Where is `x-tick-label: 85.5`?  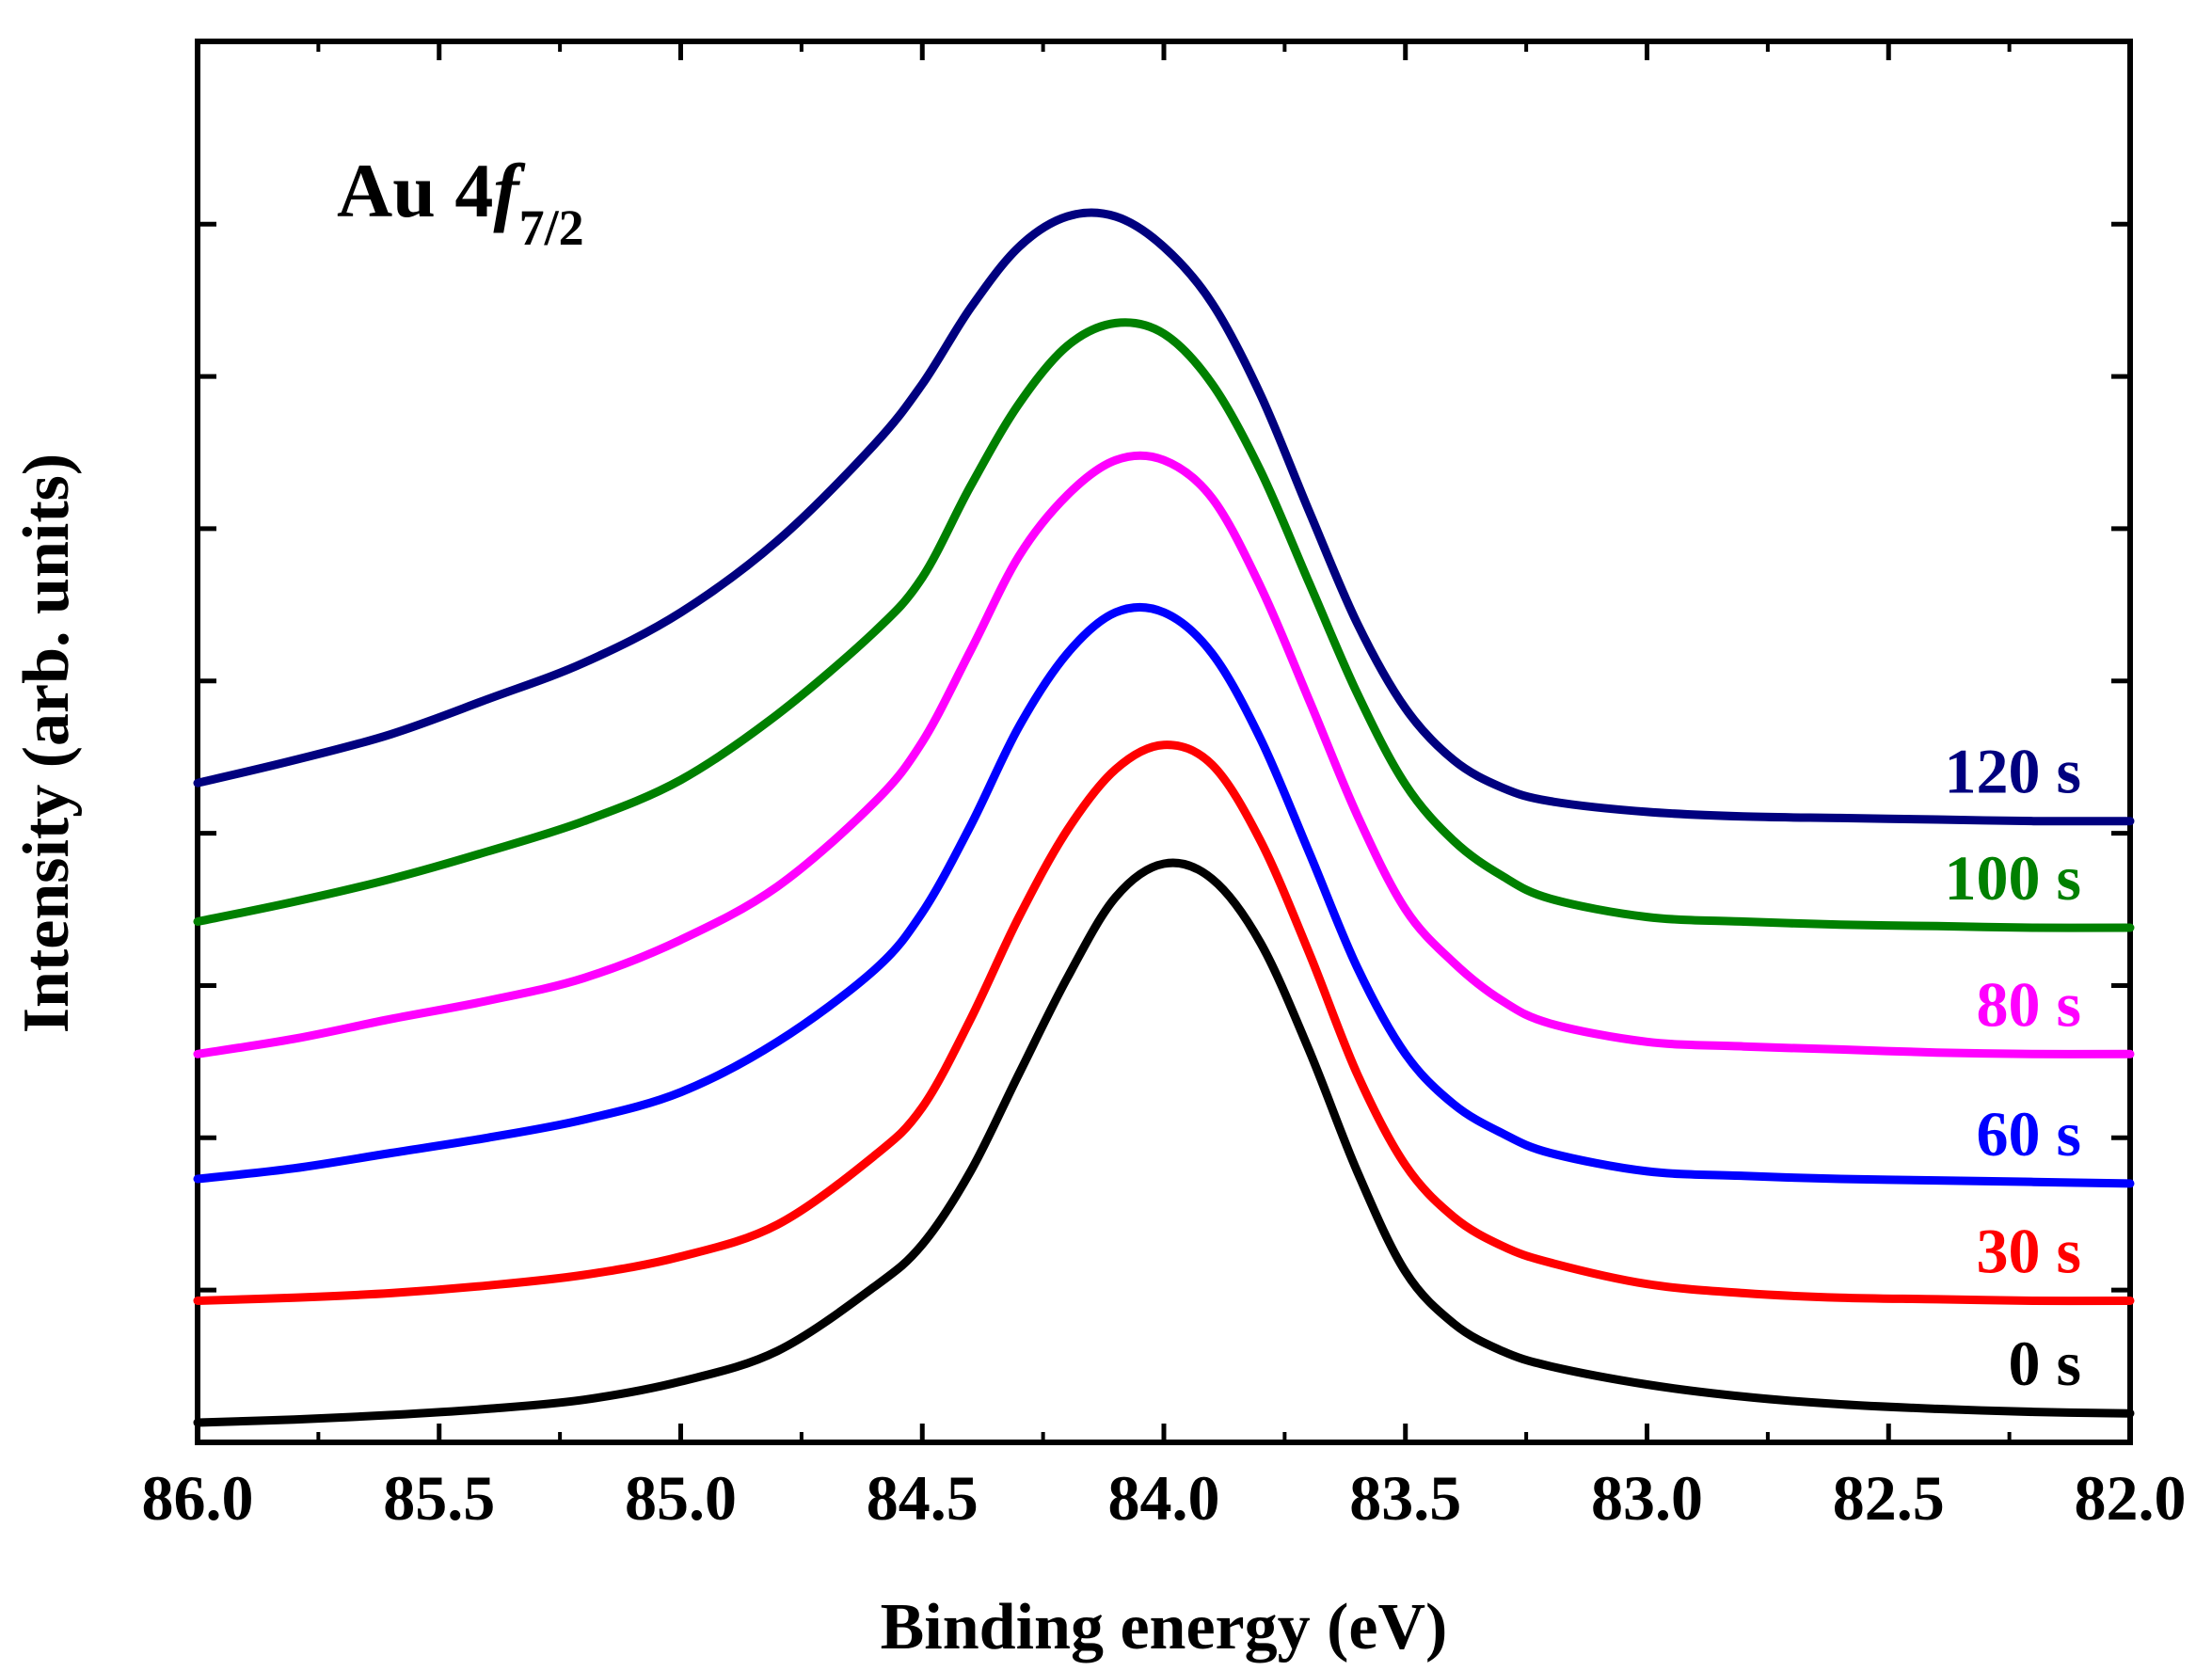 x-tick-label: 85.5 is located at coordinates (439, 1498).